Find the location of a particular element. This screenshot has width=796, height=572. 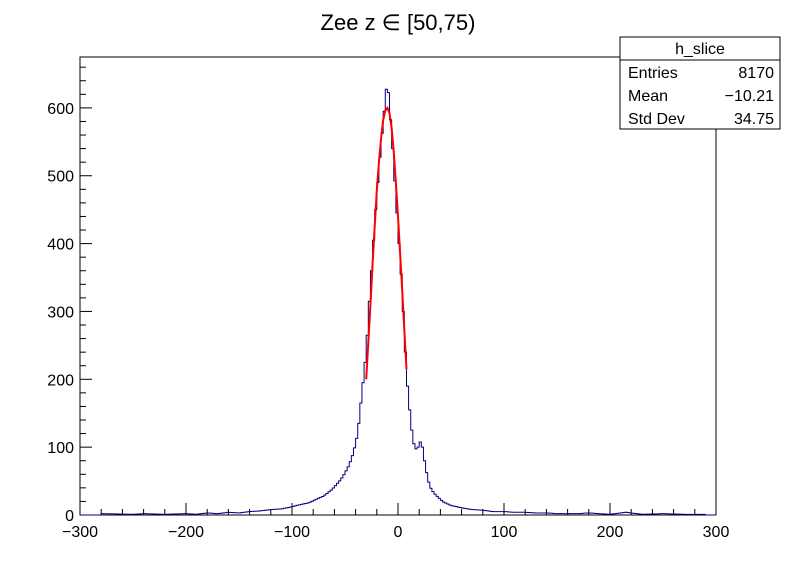

fit-curve is located at coordinates (386, 242).